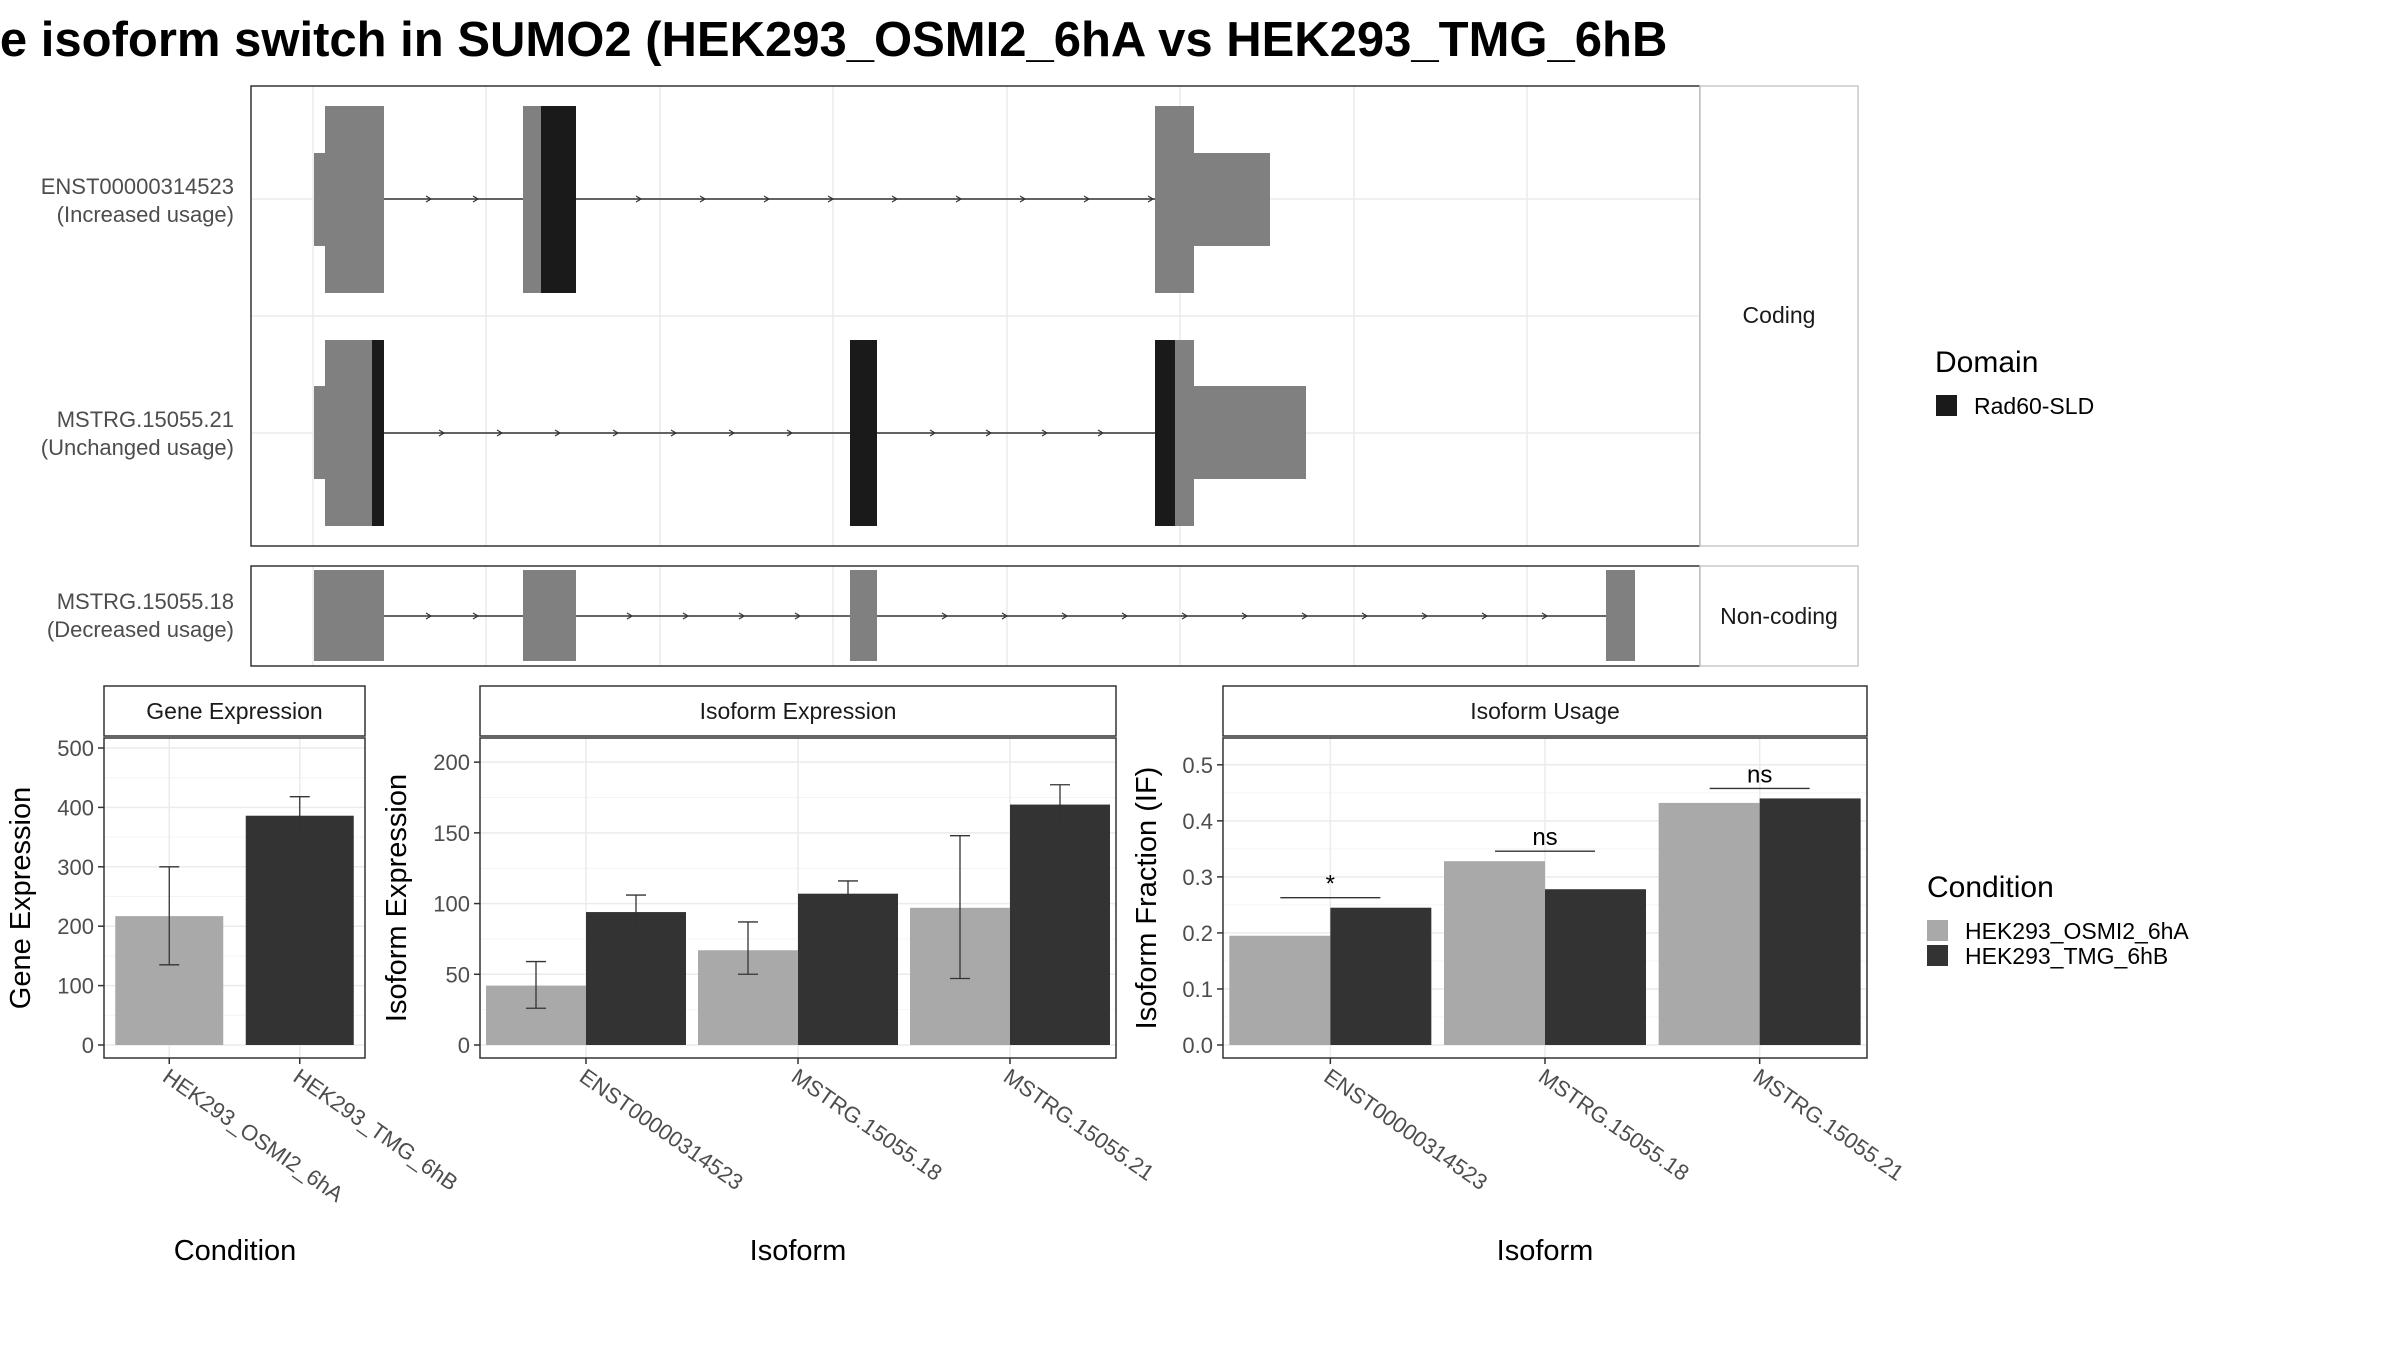  Describe the element at coordinates (75, 807) in the screenshot. I see `y-tick-label: 400` at that location.